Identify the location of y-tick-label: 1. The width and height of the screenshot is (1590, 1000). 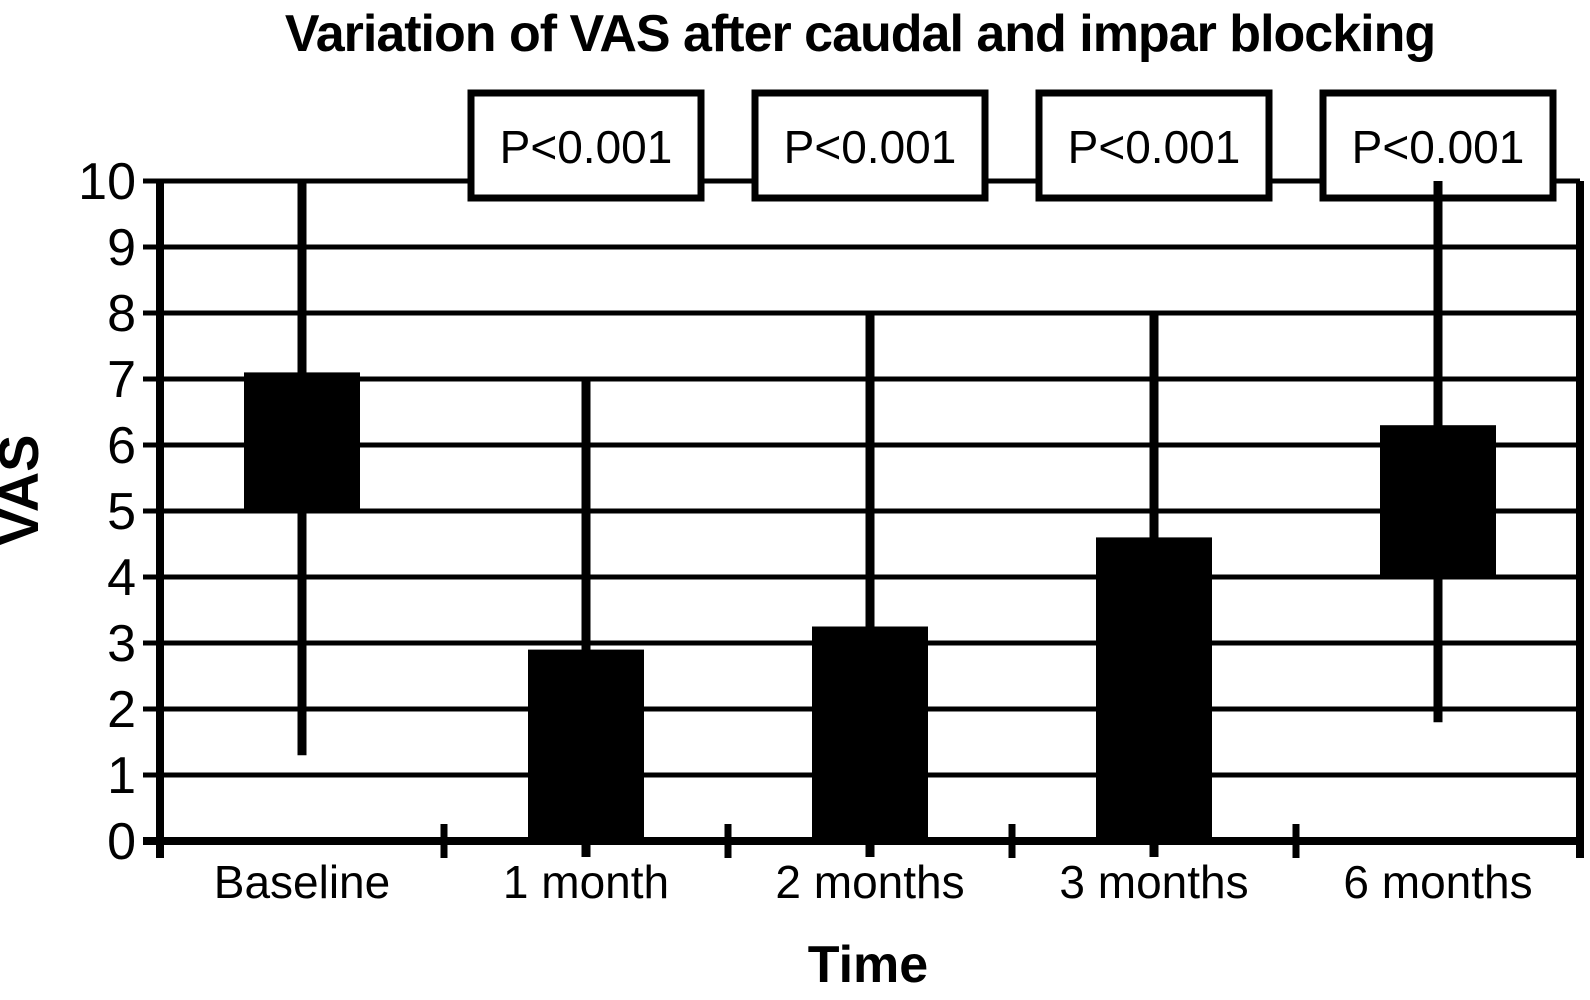
(121, 776).